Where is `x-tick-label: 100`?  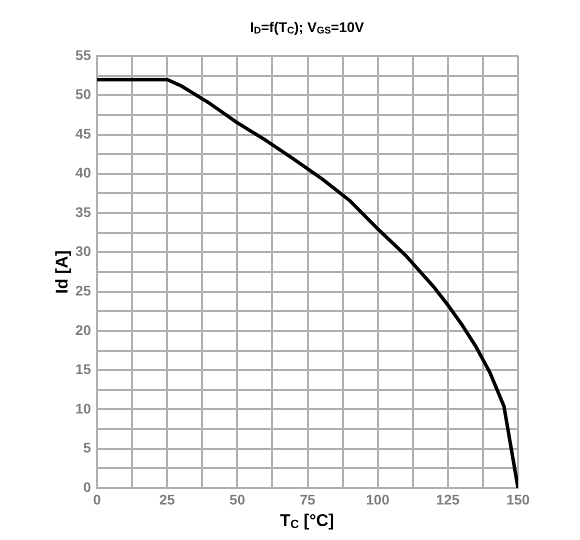
x-tick-label: 100 is located at coordinates (378, 499).